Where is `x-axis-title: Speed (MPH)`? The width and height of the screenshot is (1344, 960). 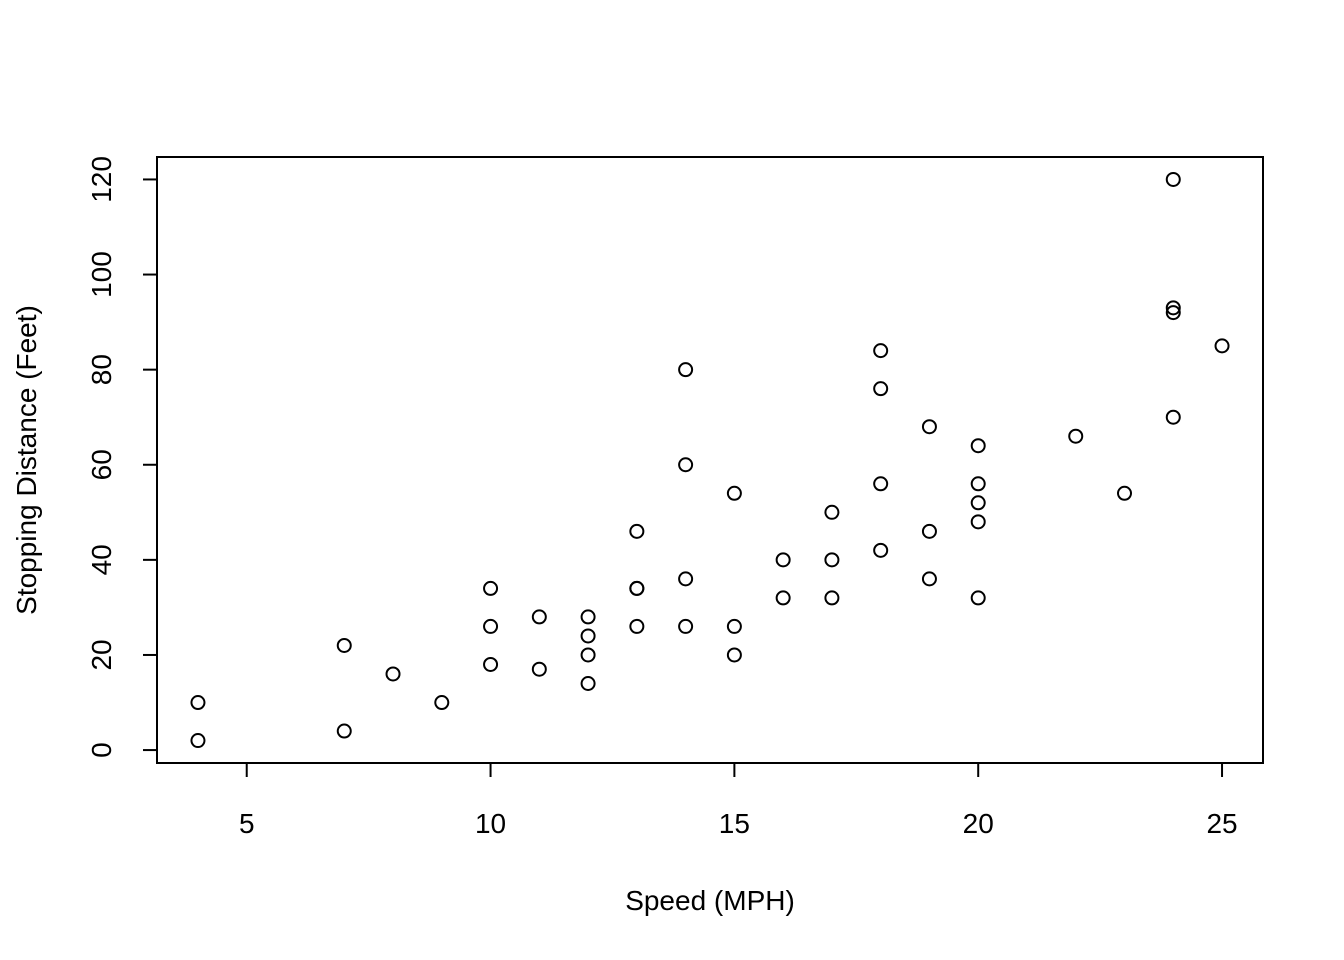 x-axis-title: Speed (MPH) is located at coordinates (710, 900).